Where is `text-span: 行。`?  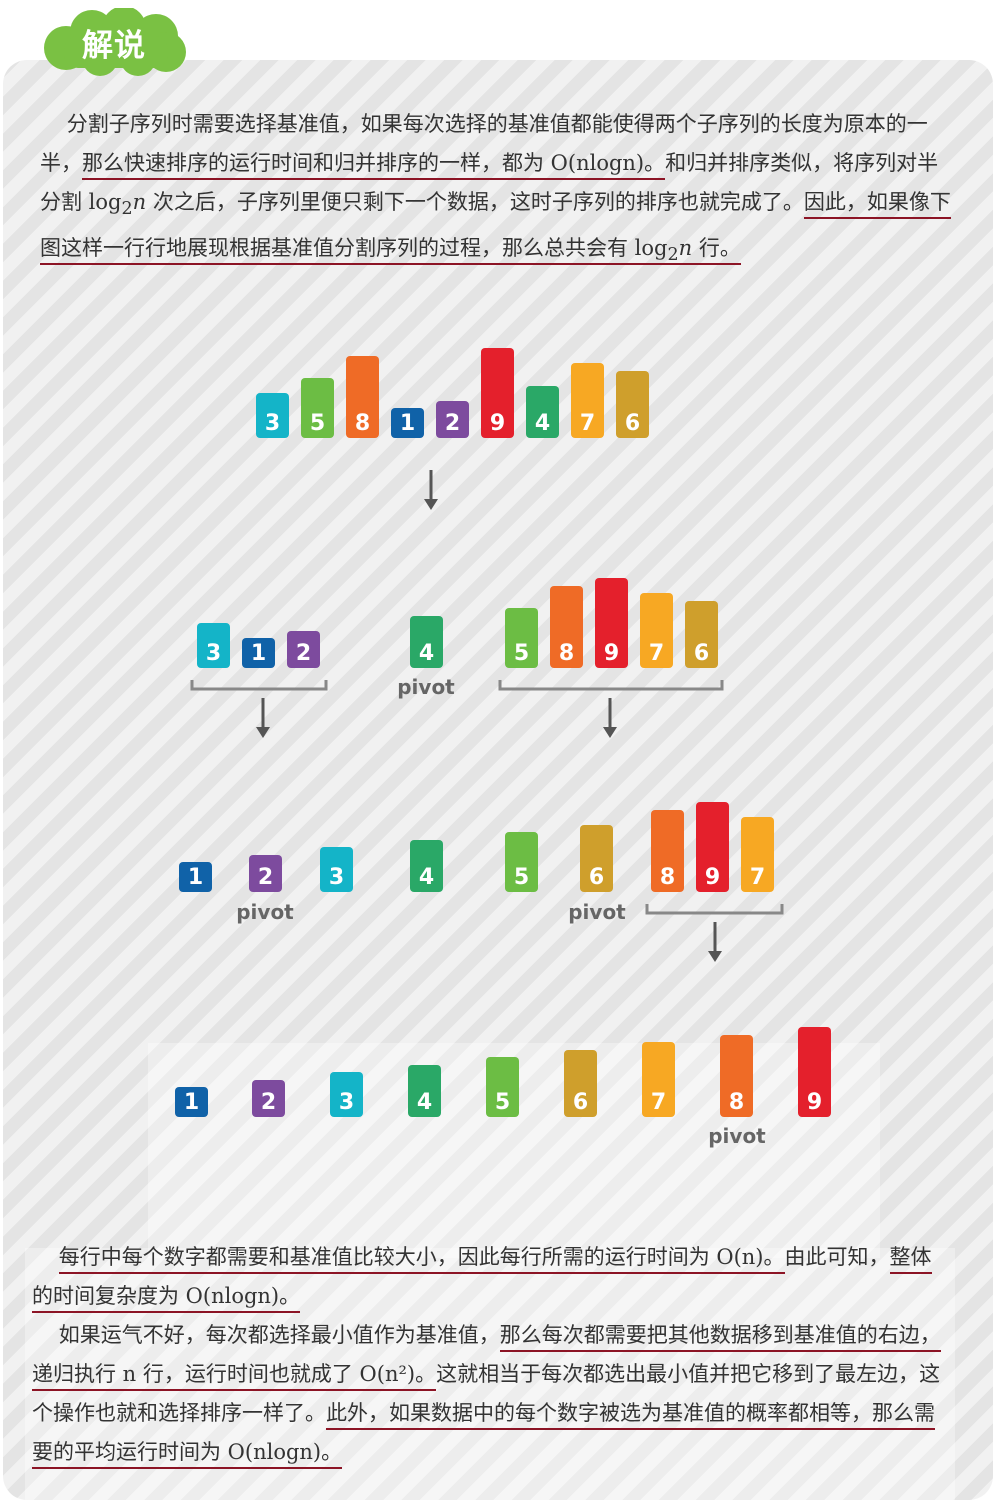 text-span: 行。 is located at coordinates (716, 248).